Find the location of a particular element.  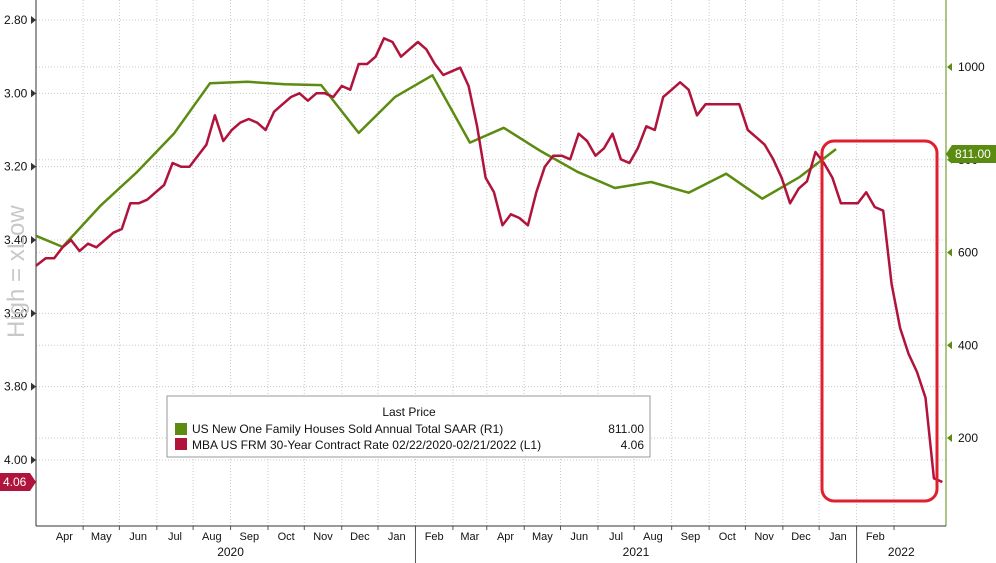

right-y-tick-label: 400 is located at coordinates (968, 345).